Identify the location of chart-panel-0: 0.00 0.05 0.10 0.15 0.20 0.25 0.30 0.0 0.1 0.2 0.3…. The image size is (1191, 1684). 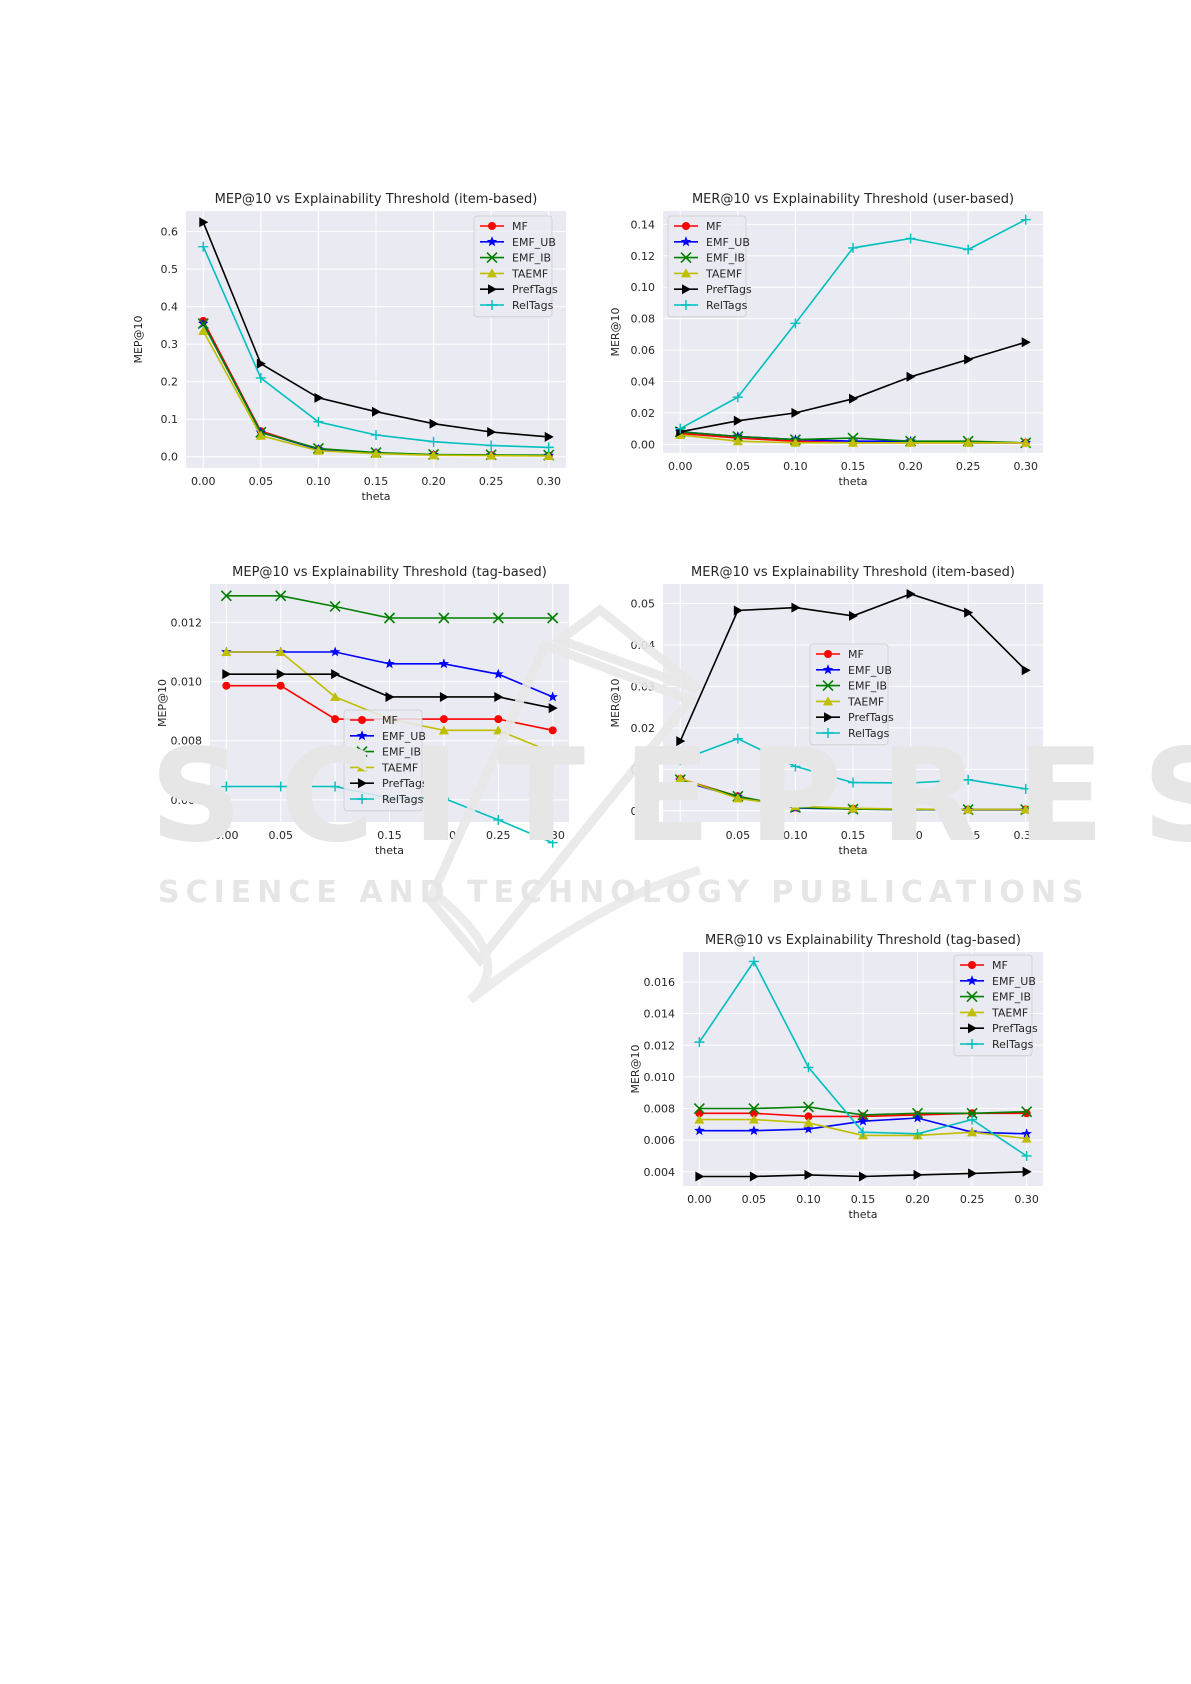
(349, 347).